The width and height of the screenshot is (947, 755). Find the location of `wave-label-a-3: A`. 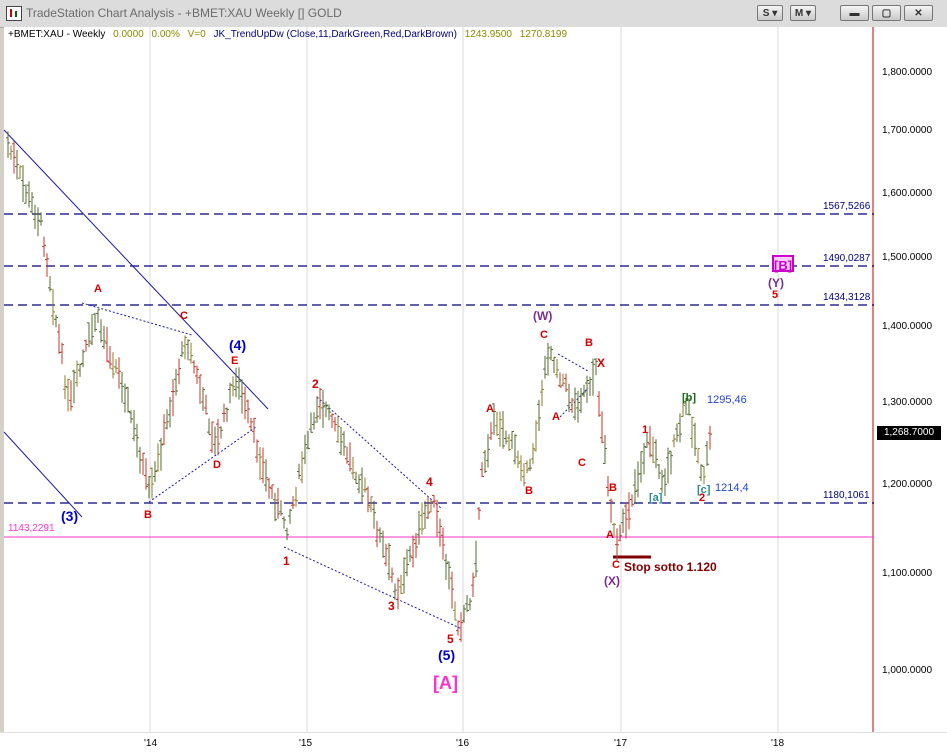

wave-label-a-3: A is located at coordinates (556, 417).